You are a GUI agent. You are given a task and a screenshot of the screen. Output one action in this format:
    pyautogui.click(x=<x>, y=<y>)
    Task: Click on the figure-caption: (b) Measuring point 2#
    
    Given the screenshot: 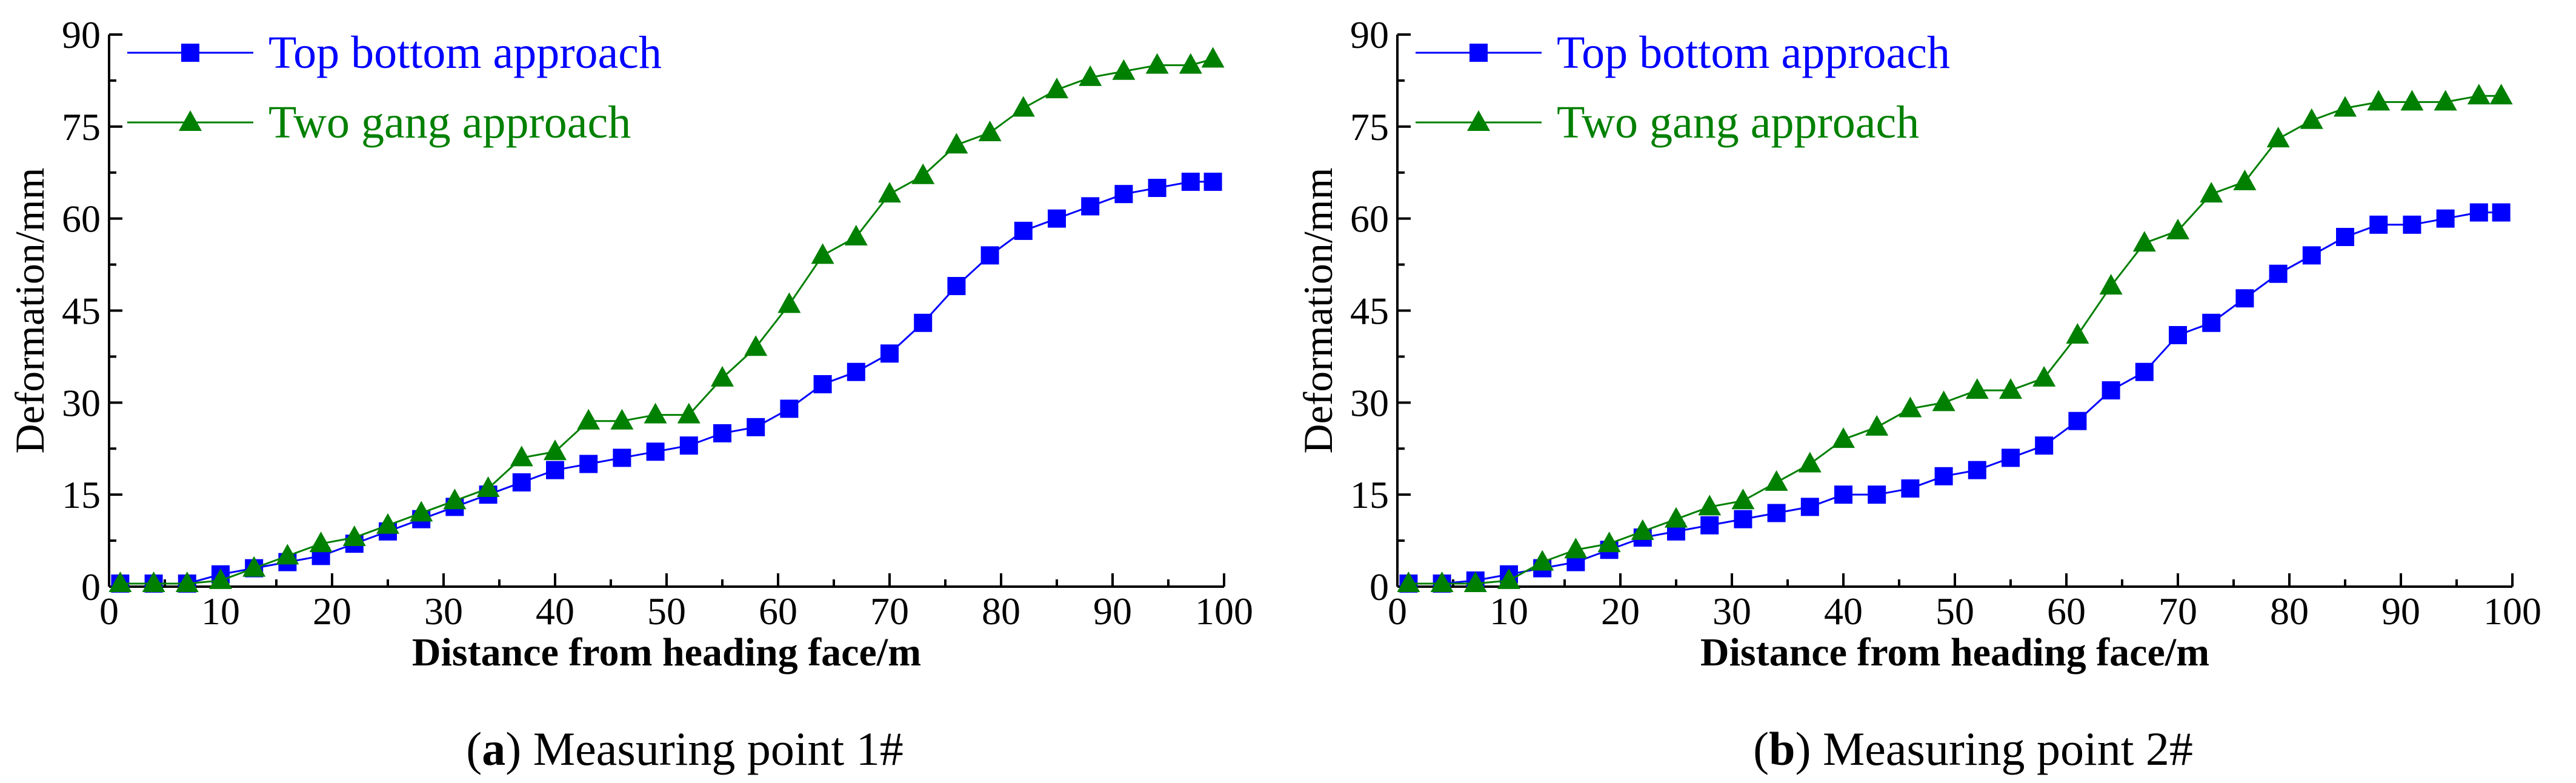 What is the action you would take?
    pyautogui.click(x=1973, y=748)
    